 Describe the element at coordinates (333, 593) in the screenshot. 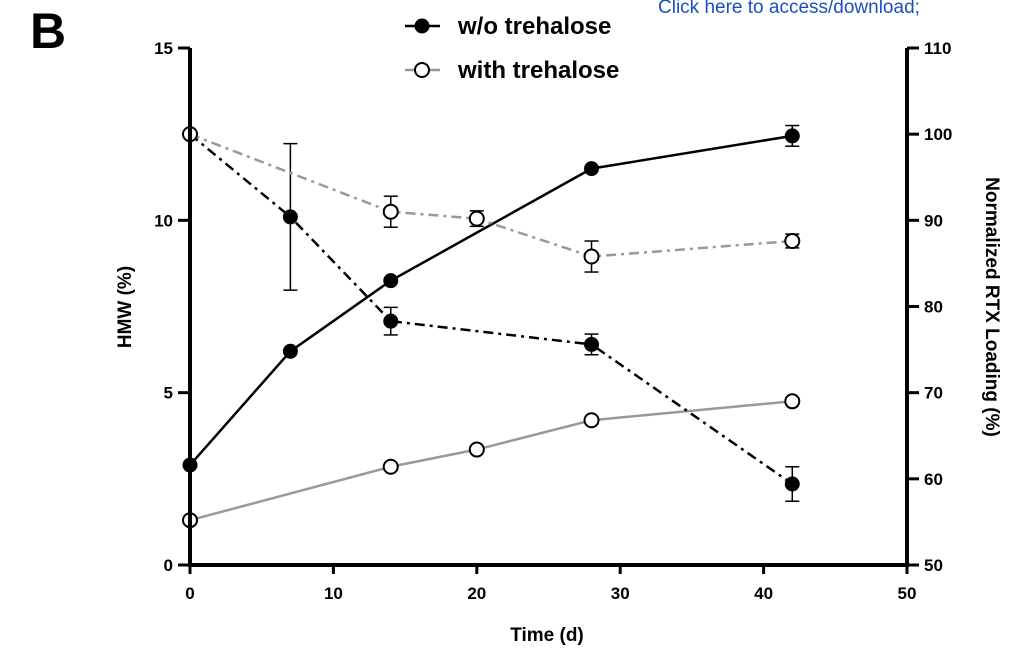

I see `x-tick-label: 10` at that location.